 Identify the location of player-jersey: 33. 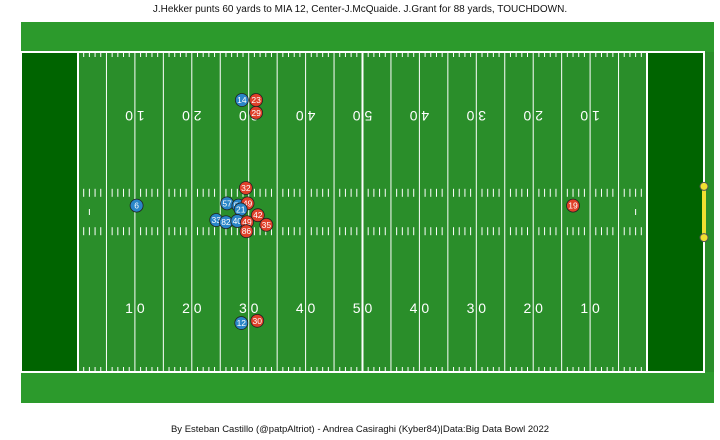
(217, 220).